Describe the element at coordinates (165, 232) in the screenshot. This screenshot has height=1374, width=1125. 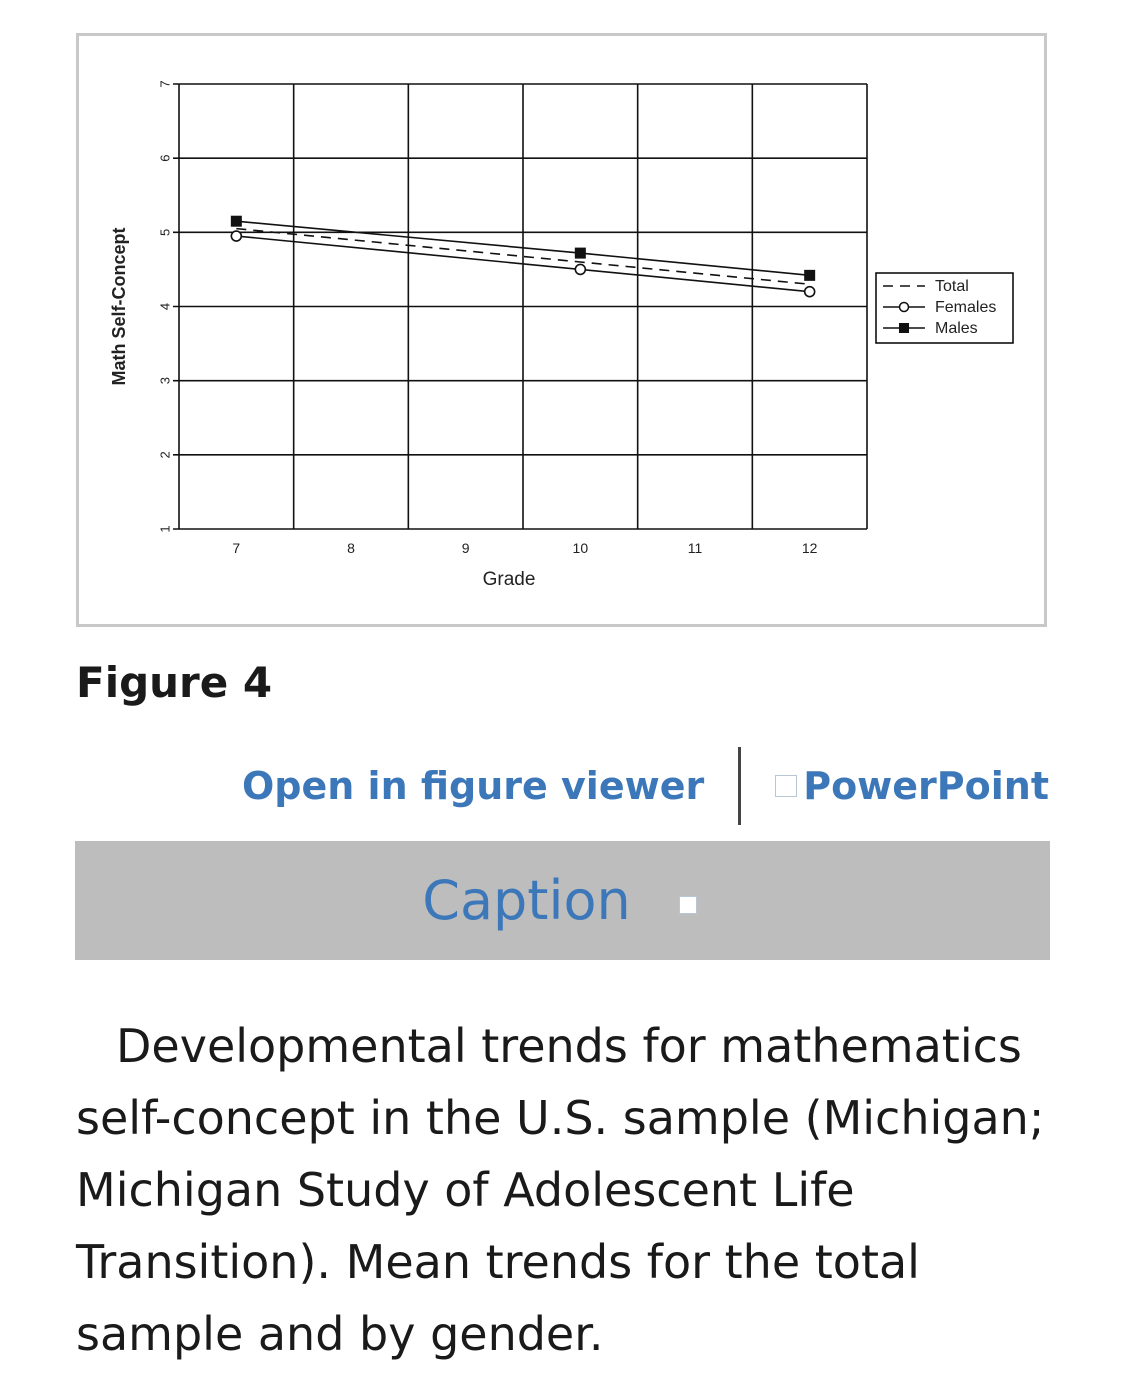
I see `y-tick-label: 5` at that location.